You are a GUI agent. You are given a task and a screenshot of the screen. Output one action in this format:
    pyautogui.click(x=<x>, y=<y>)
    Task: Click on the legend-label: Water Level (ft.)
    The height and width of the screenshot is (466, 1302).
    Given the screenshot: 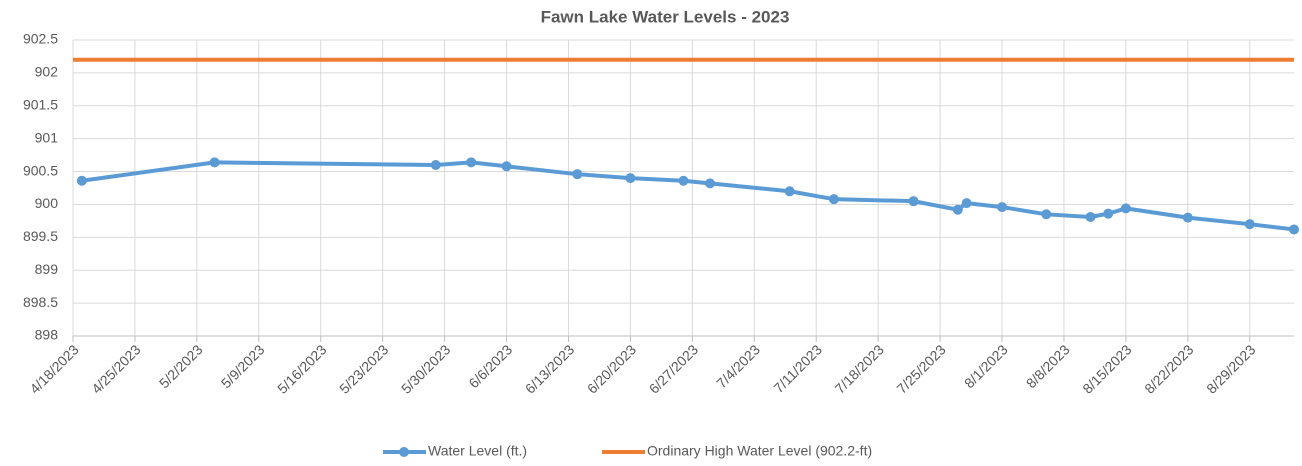 What is the action you would take?
    pyautogui.click(x=477, y=451)
    